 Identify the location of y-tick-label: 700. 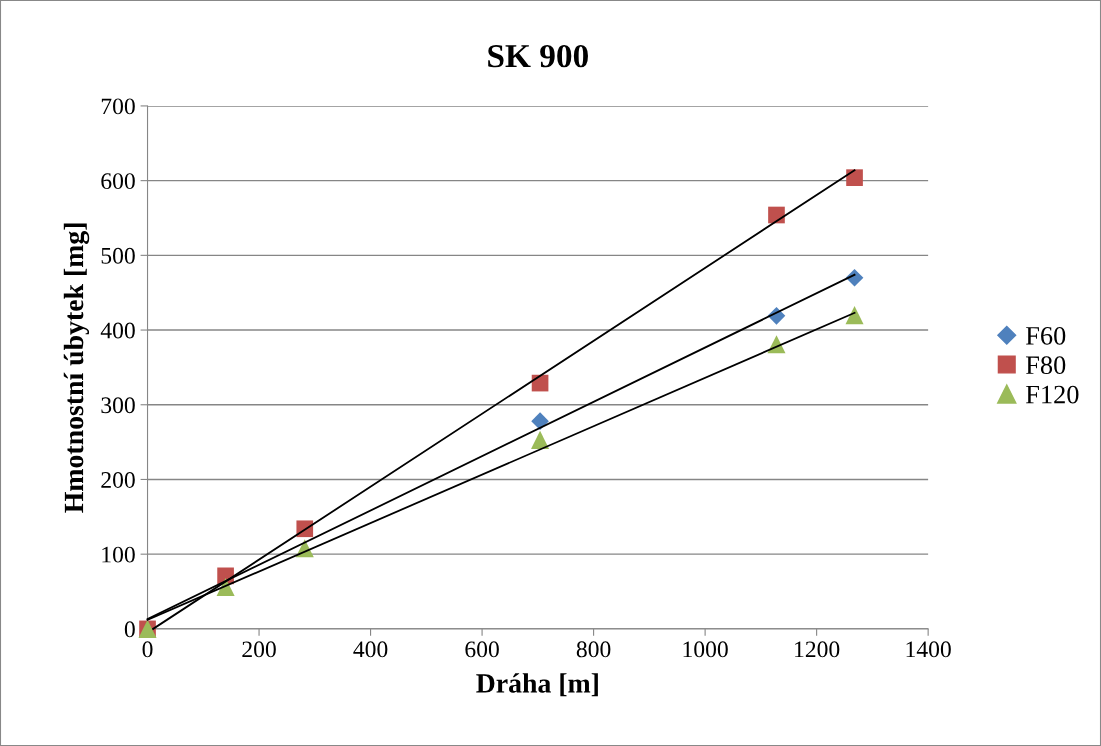
(118, 106).